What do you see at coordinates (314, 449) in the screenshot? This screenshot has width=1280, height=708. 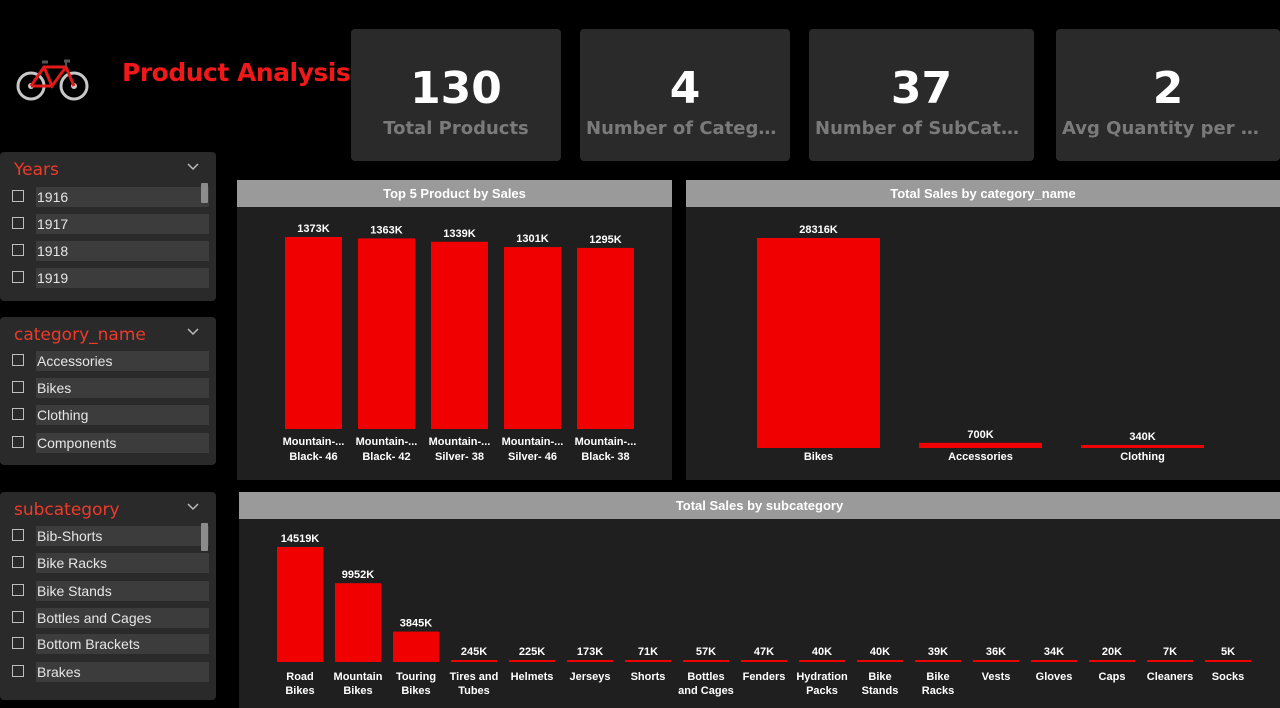 I see `category-label: Mountain-... Black- 46` at bounding box center [314, 449].